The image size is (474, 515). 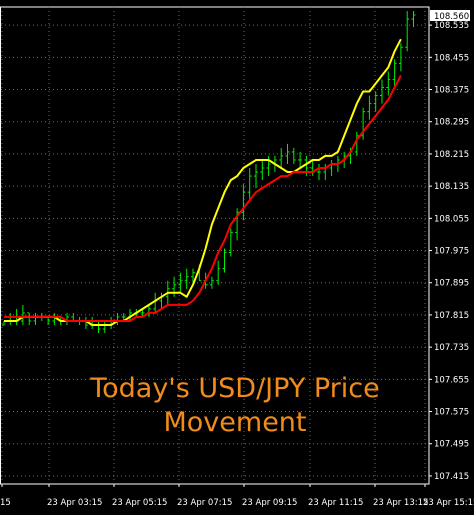 What do you see at coordinates (451, 445) in the screenshot?
I see `y-tick-label: 107.495` at bounding box center [451, 445].